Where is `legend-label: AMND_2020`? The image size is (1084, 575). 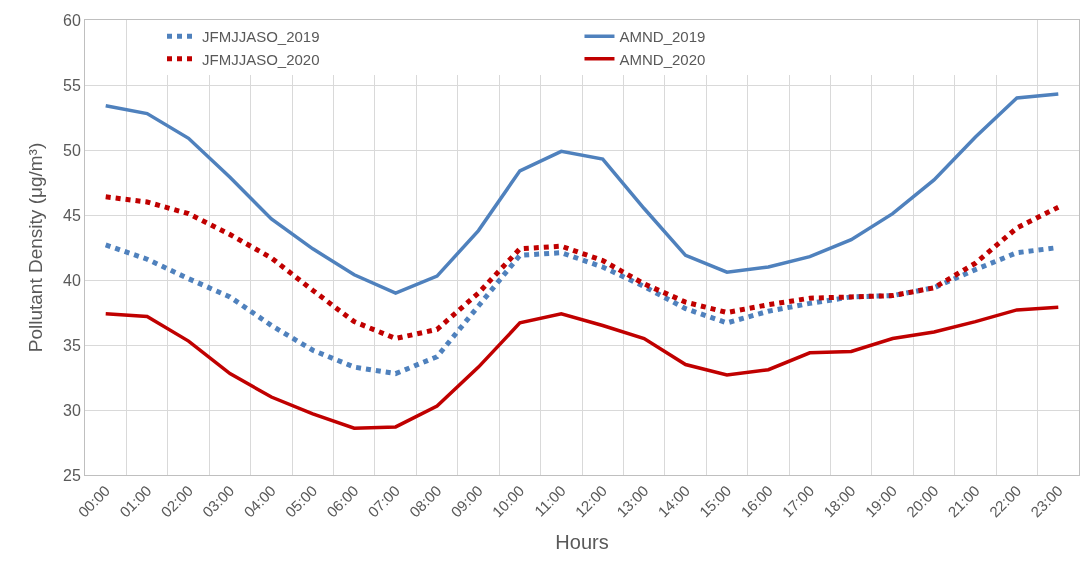
legend-label: AMND_2020 is located at coordinates (662, 59).